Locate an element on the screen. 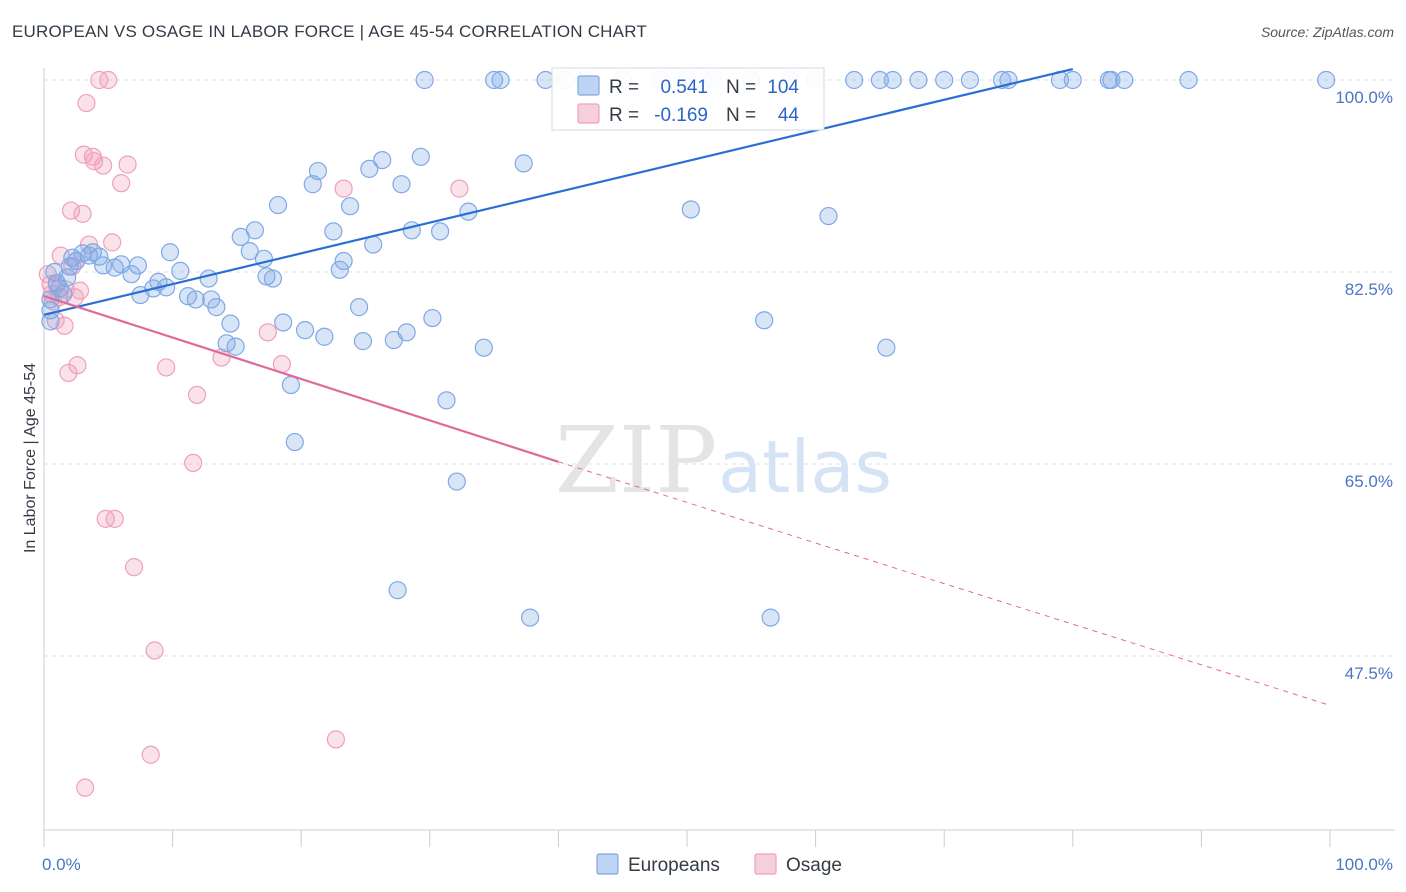 The height and width of the screenshot is (892, 1406). source-label: Source: ZipAtlas.com is located at coordinates (1327, 32).